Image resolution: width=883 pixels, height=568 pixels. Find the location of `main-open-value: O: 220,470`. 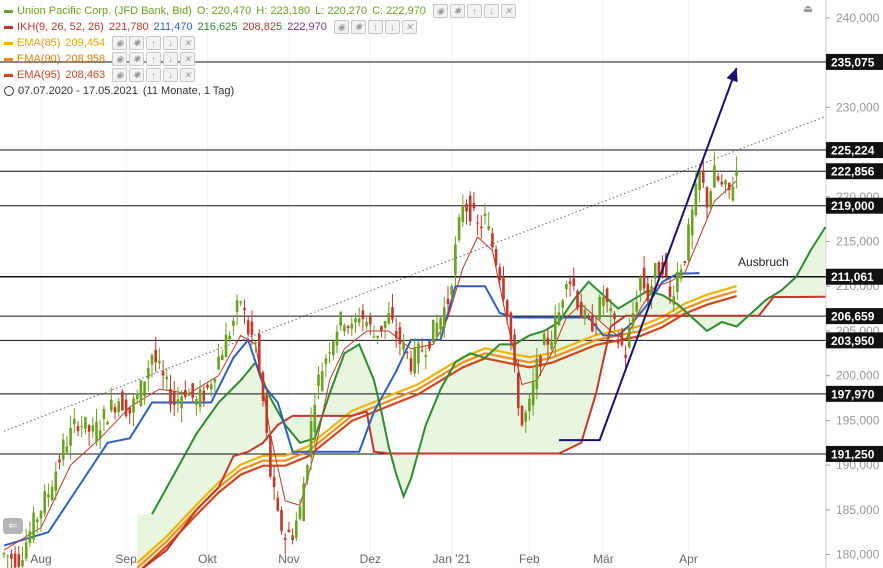

main-open-value: O: 220,470 is located at coordinates (224, 11).